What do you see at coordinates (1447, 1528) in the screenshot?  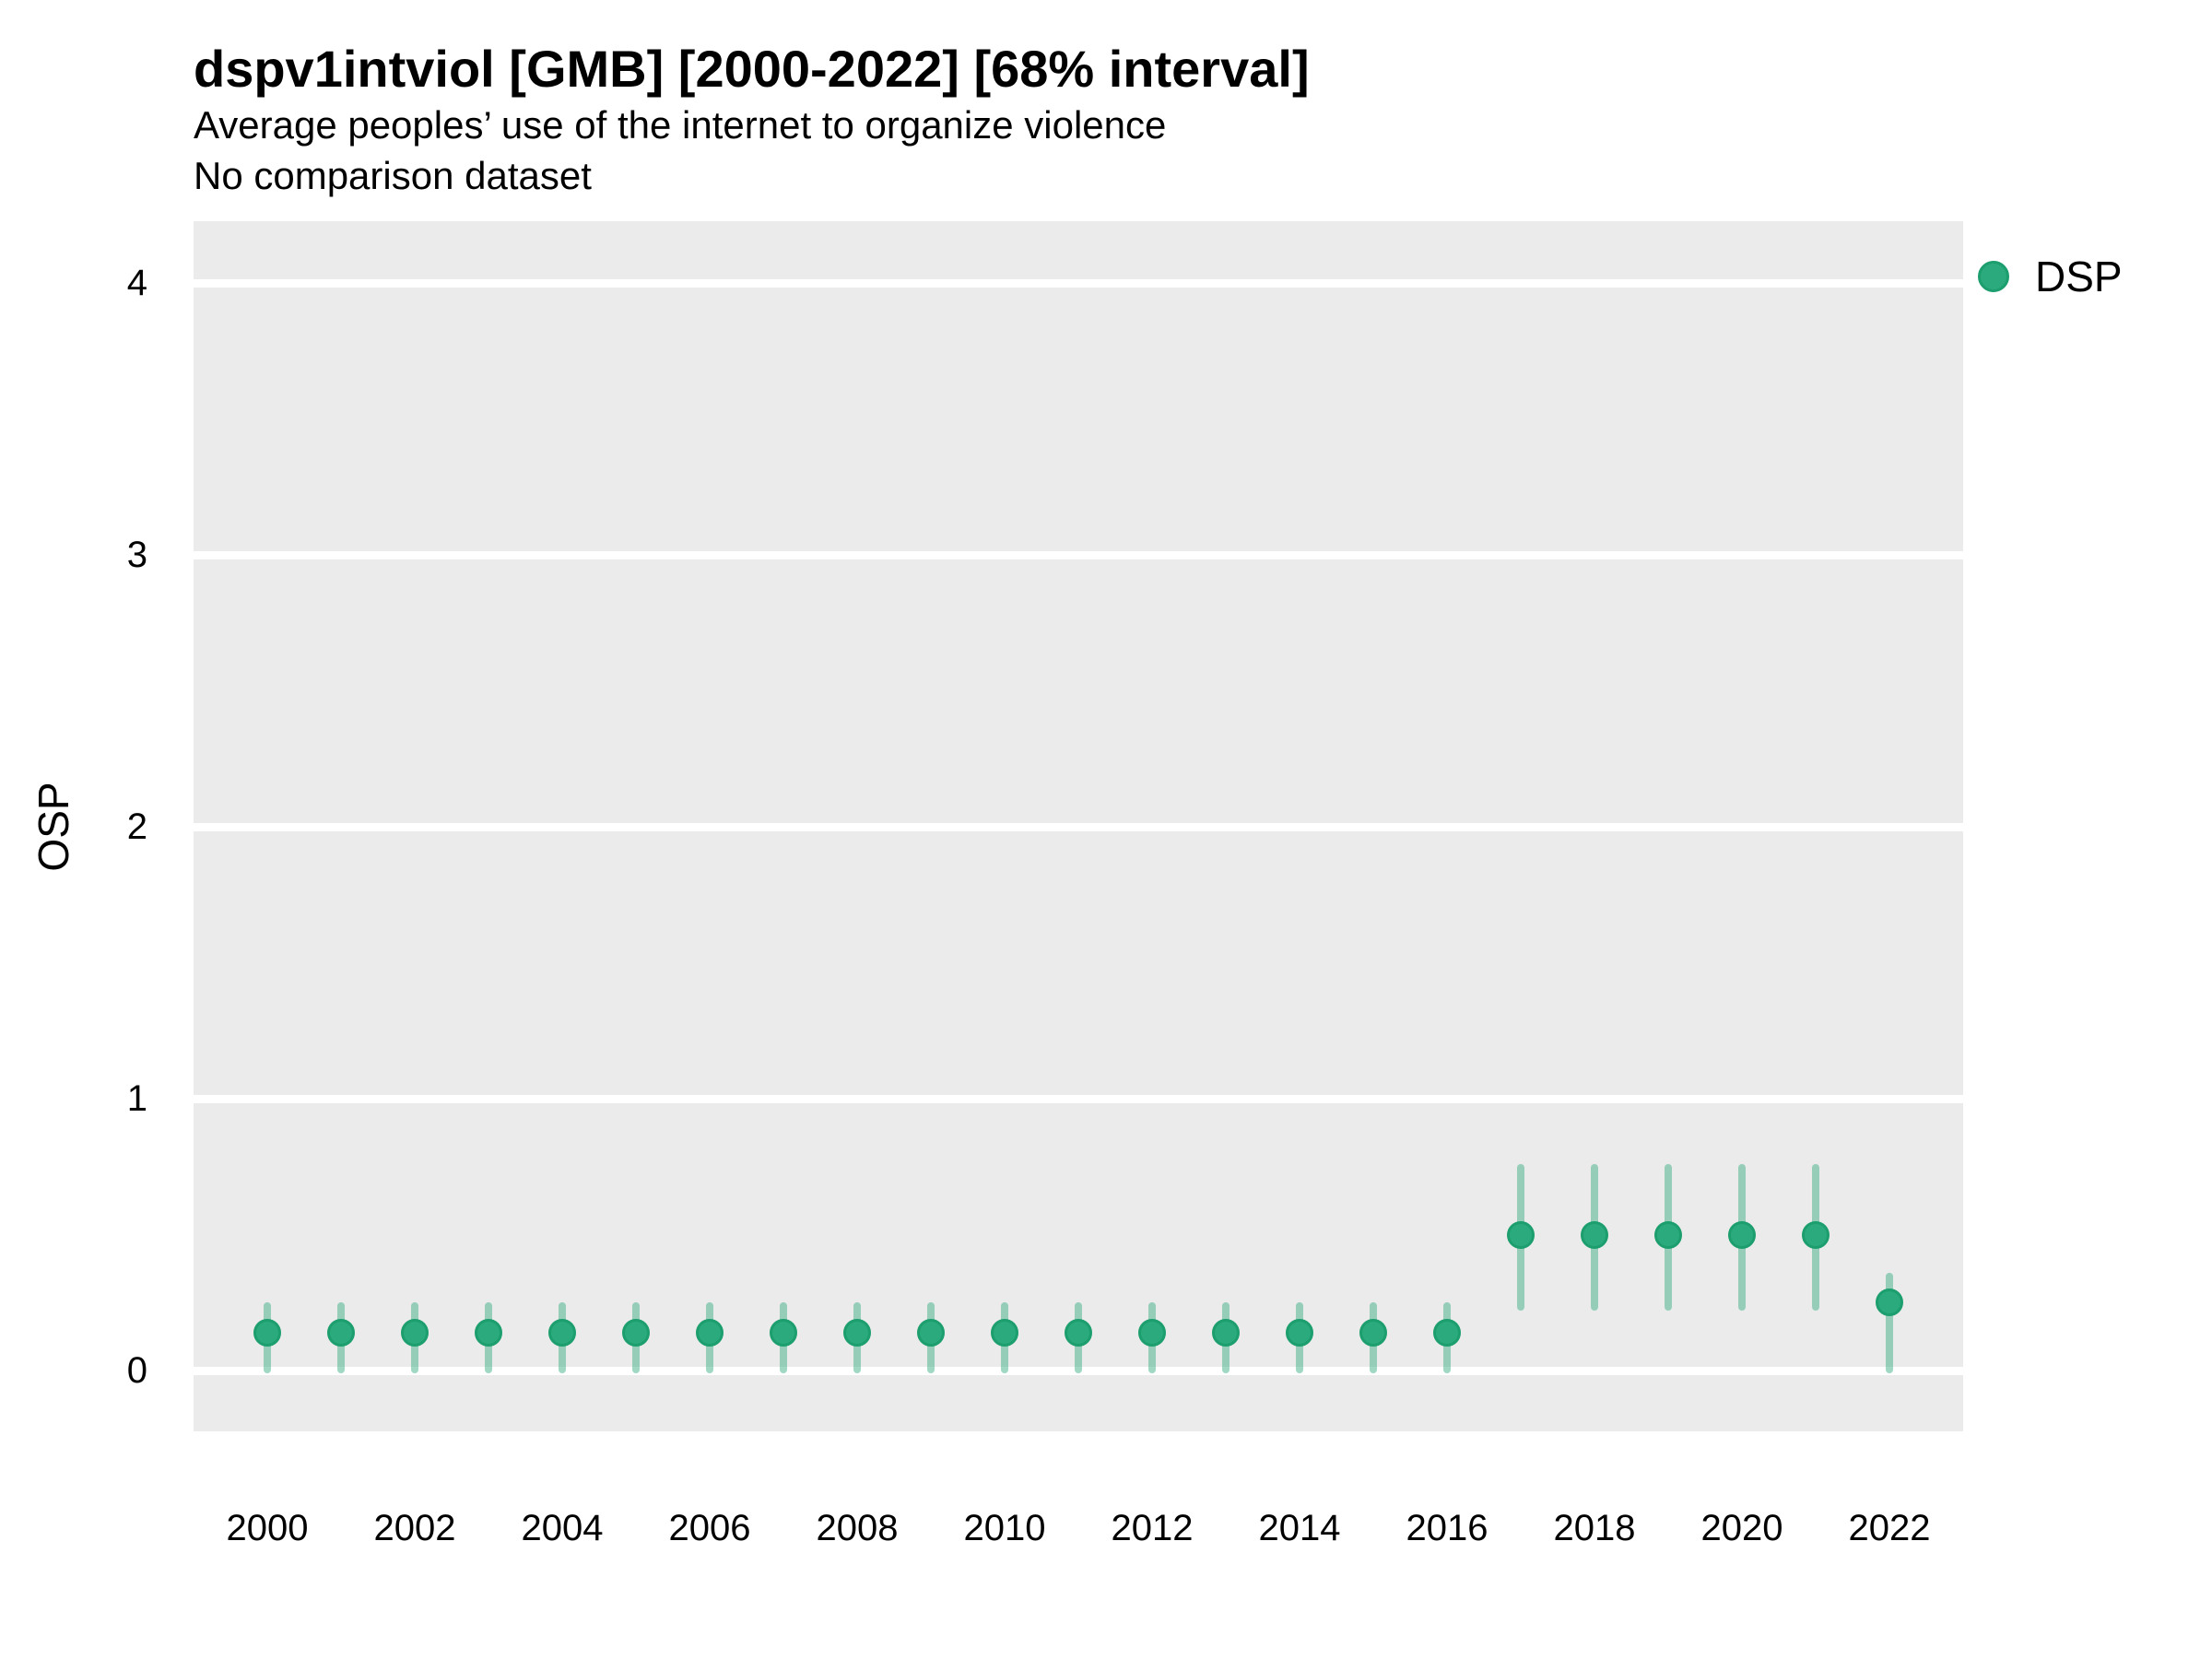 I see `x-tick-label-2016: 2016` at bounding box center [1447, 1528].